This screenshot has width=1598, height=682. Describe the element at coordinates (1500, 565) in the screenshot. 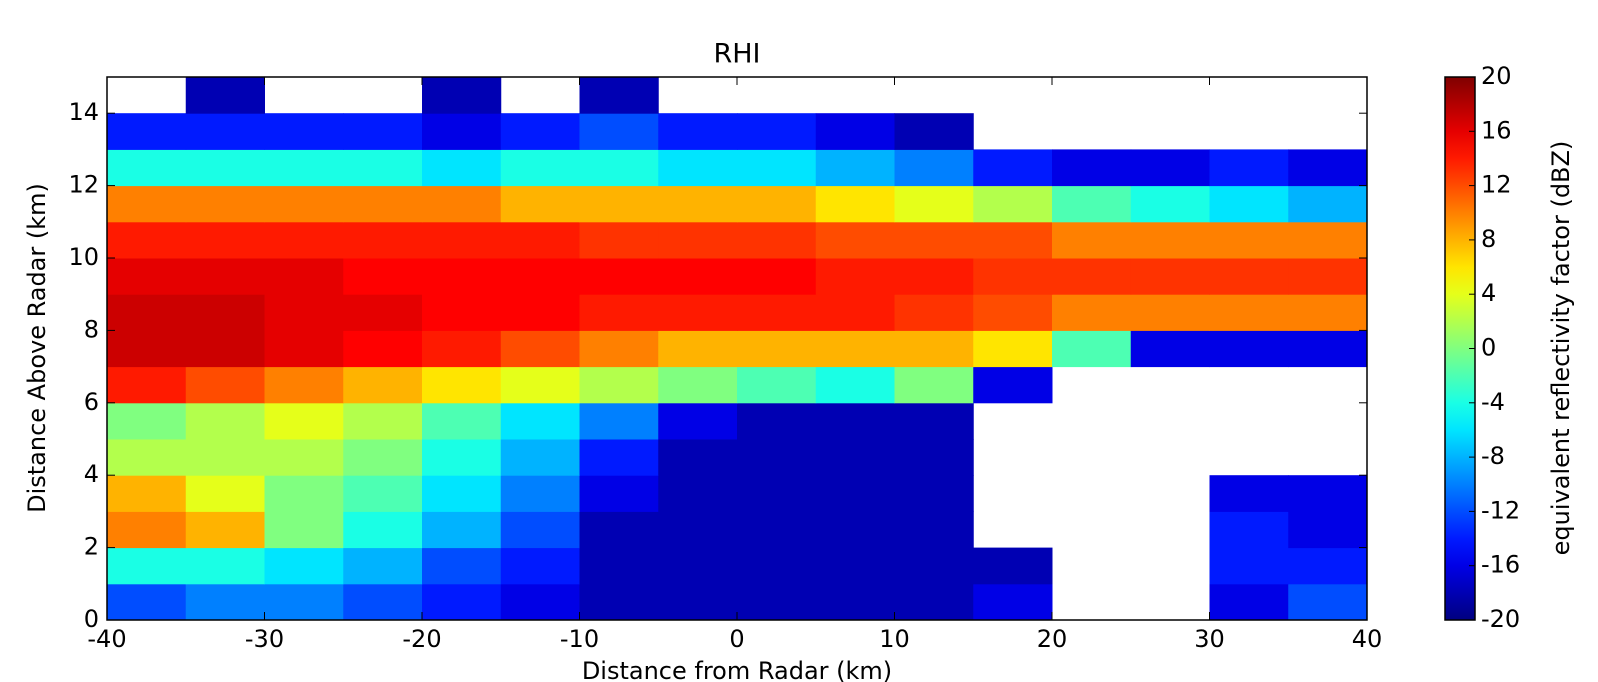

I see `colorbar-tick-label: -16` at that location.